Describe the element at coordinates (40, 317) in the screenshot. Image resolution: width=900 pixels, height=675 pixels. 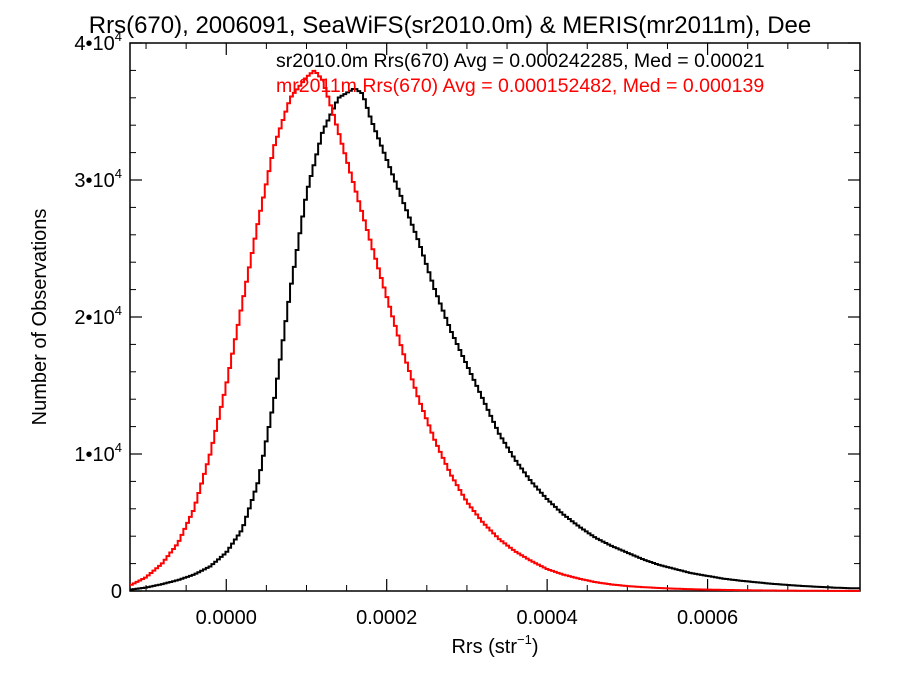
I see `y-axis-label: Number of Observations` at that location.